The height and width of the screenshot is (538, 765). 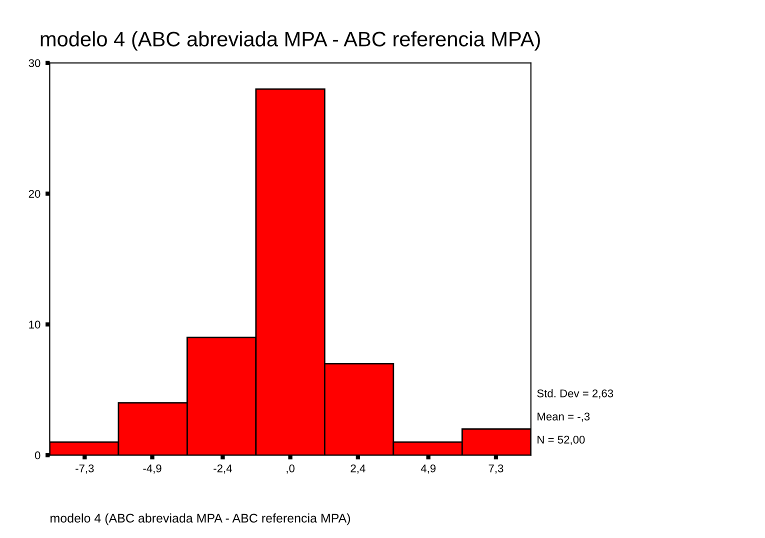 I want to click on x-tick-label: 2,4, so click(x=358, y=469).